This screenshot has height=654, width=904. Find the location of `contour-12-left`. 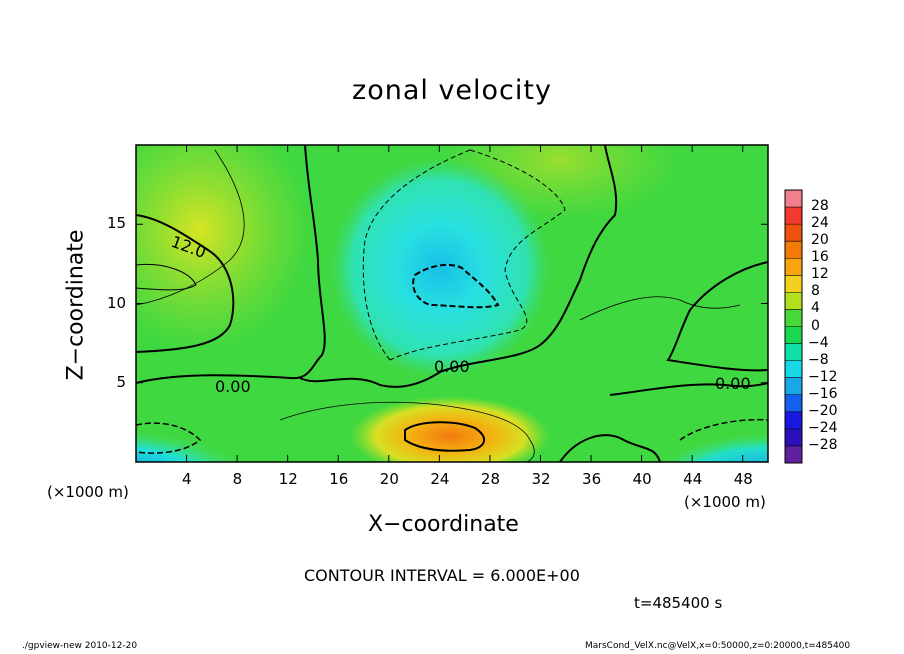

contour-12-left is located at coordinates (185, 283).